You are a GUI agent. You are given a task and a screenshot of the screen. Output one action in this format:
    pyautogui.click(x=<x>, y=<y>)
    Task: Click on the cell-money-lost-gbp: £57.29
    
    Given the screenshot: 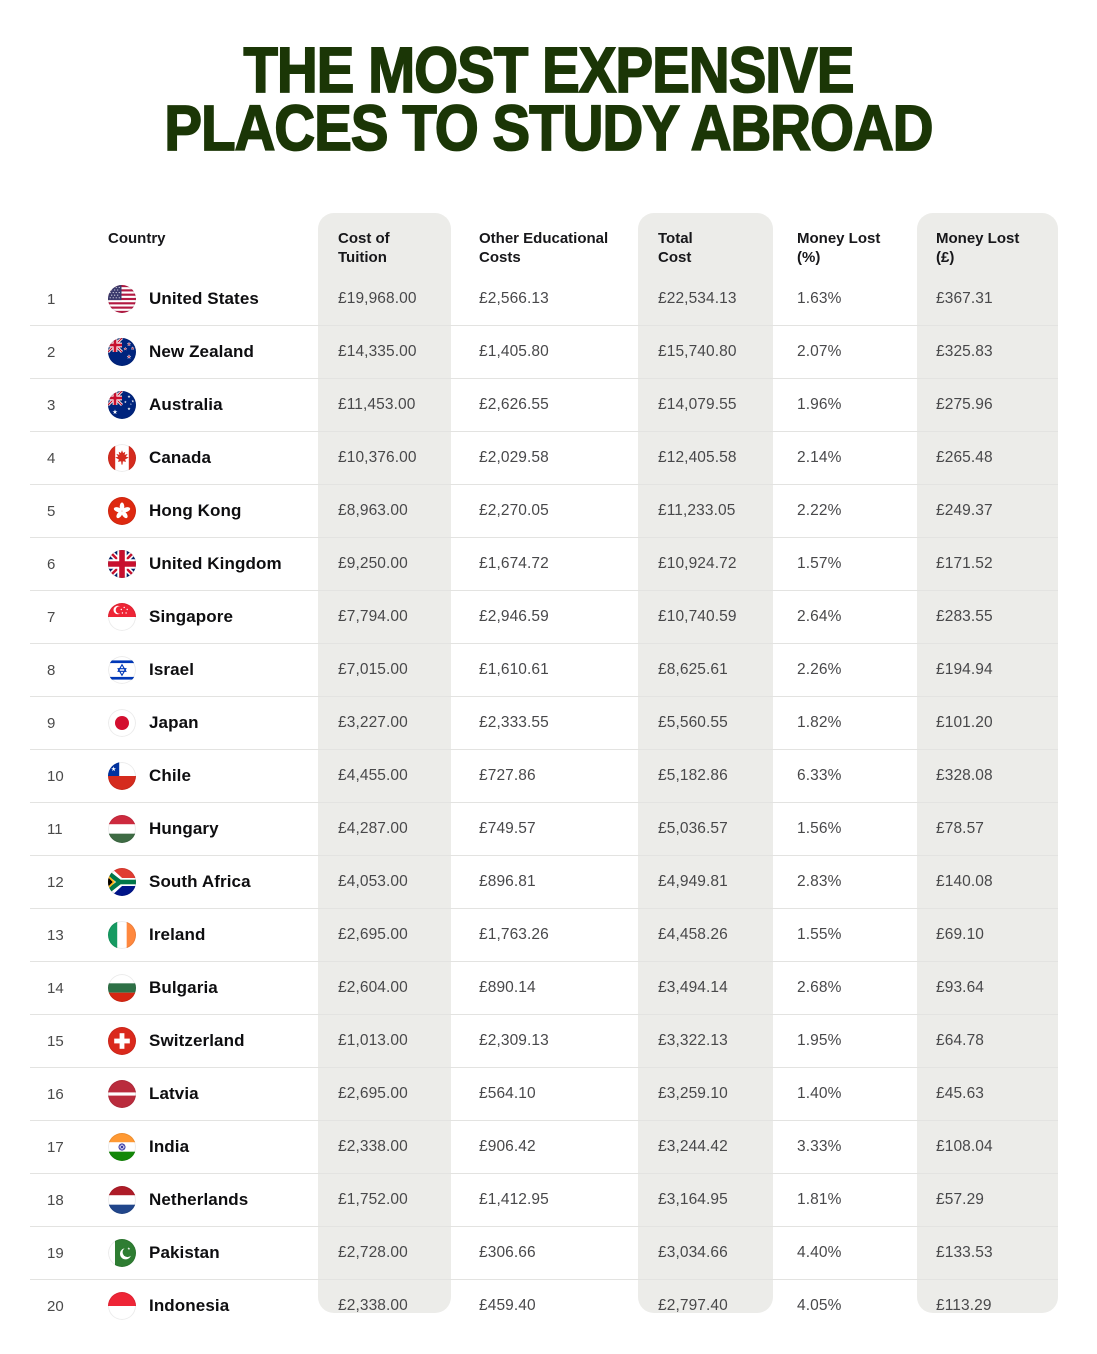 What is the action you would take?
    pyautogui.click(x=960, y=1200)
    